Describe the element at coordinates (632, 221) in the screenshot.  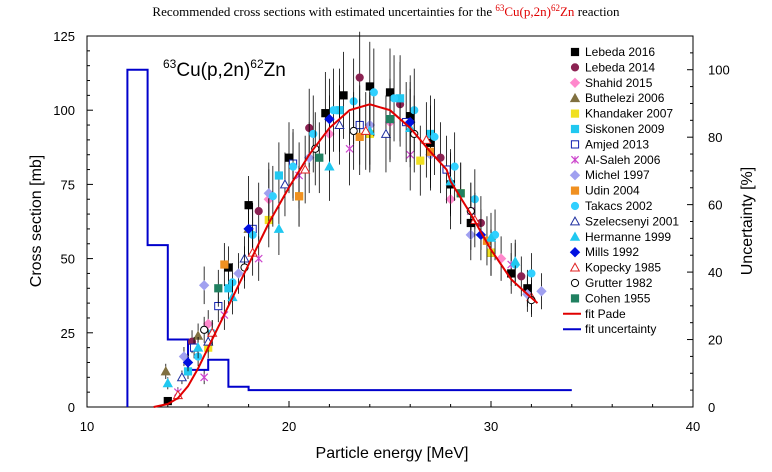
I see `legend-label: Szelecsenyi 2001` at that location.